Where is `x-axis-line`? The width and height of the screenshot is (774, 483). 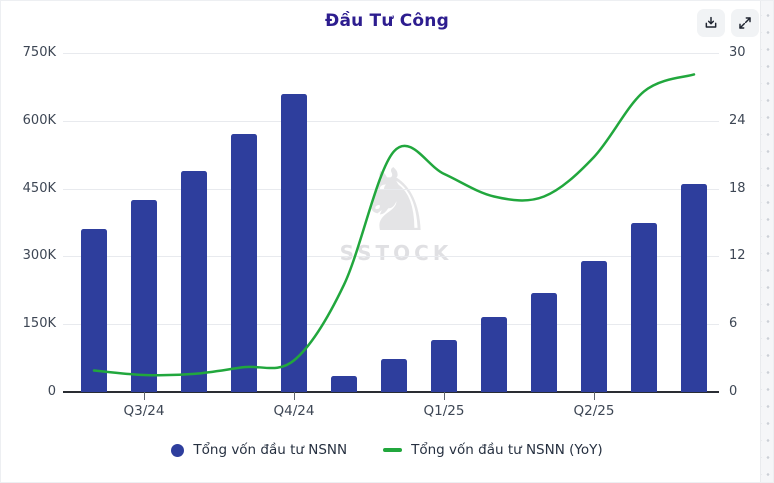
x-axis-line is located at coordinates (391, 392).